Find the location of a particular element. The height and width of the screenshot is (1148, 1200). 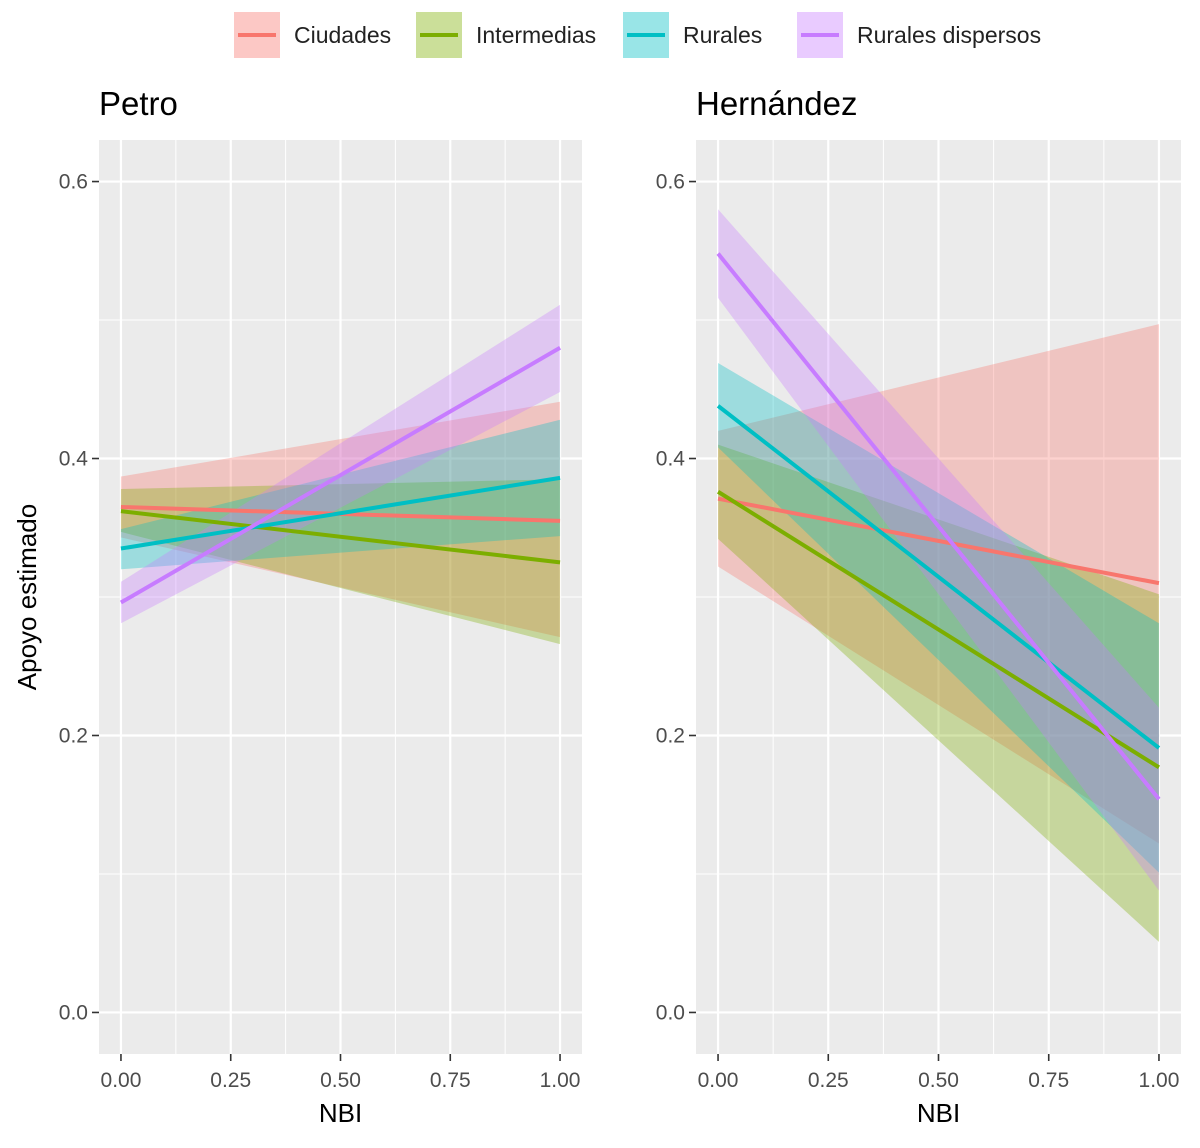

y-axis-title: Apoyo estimado is located at coordinates (27, 597).